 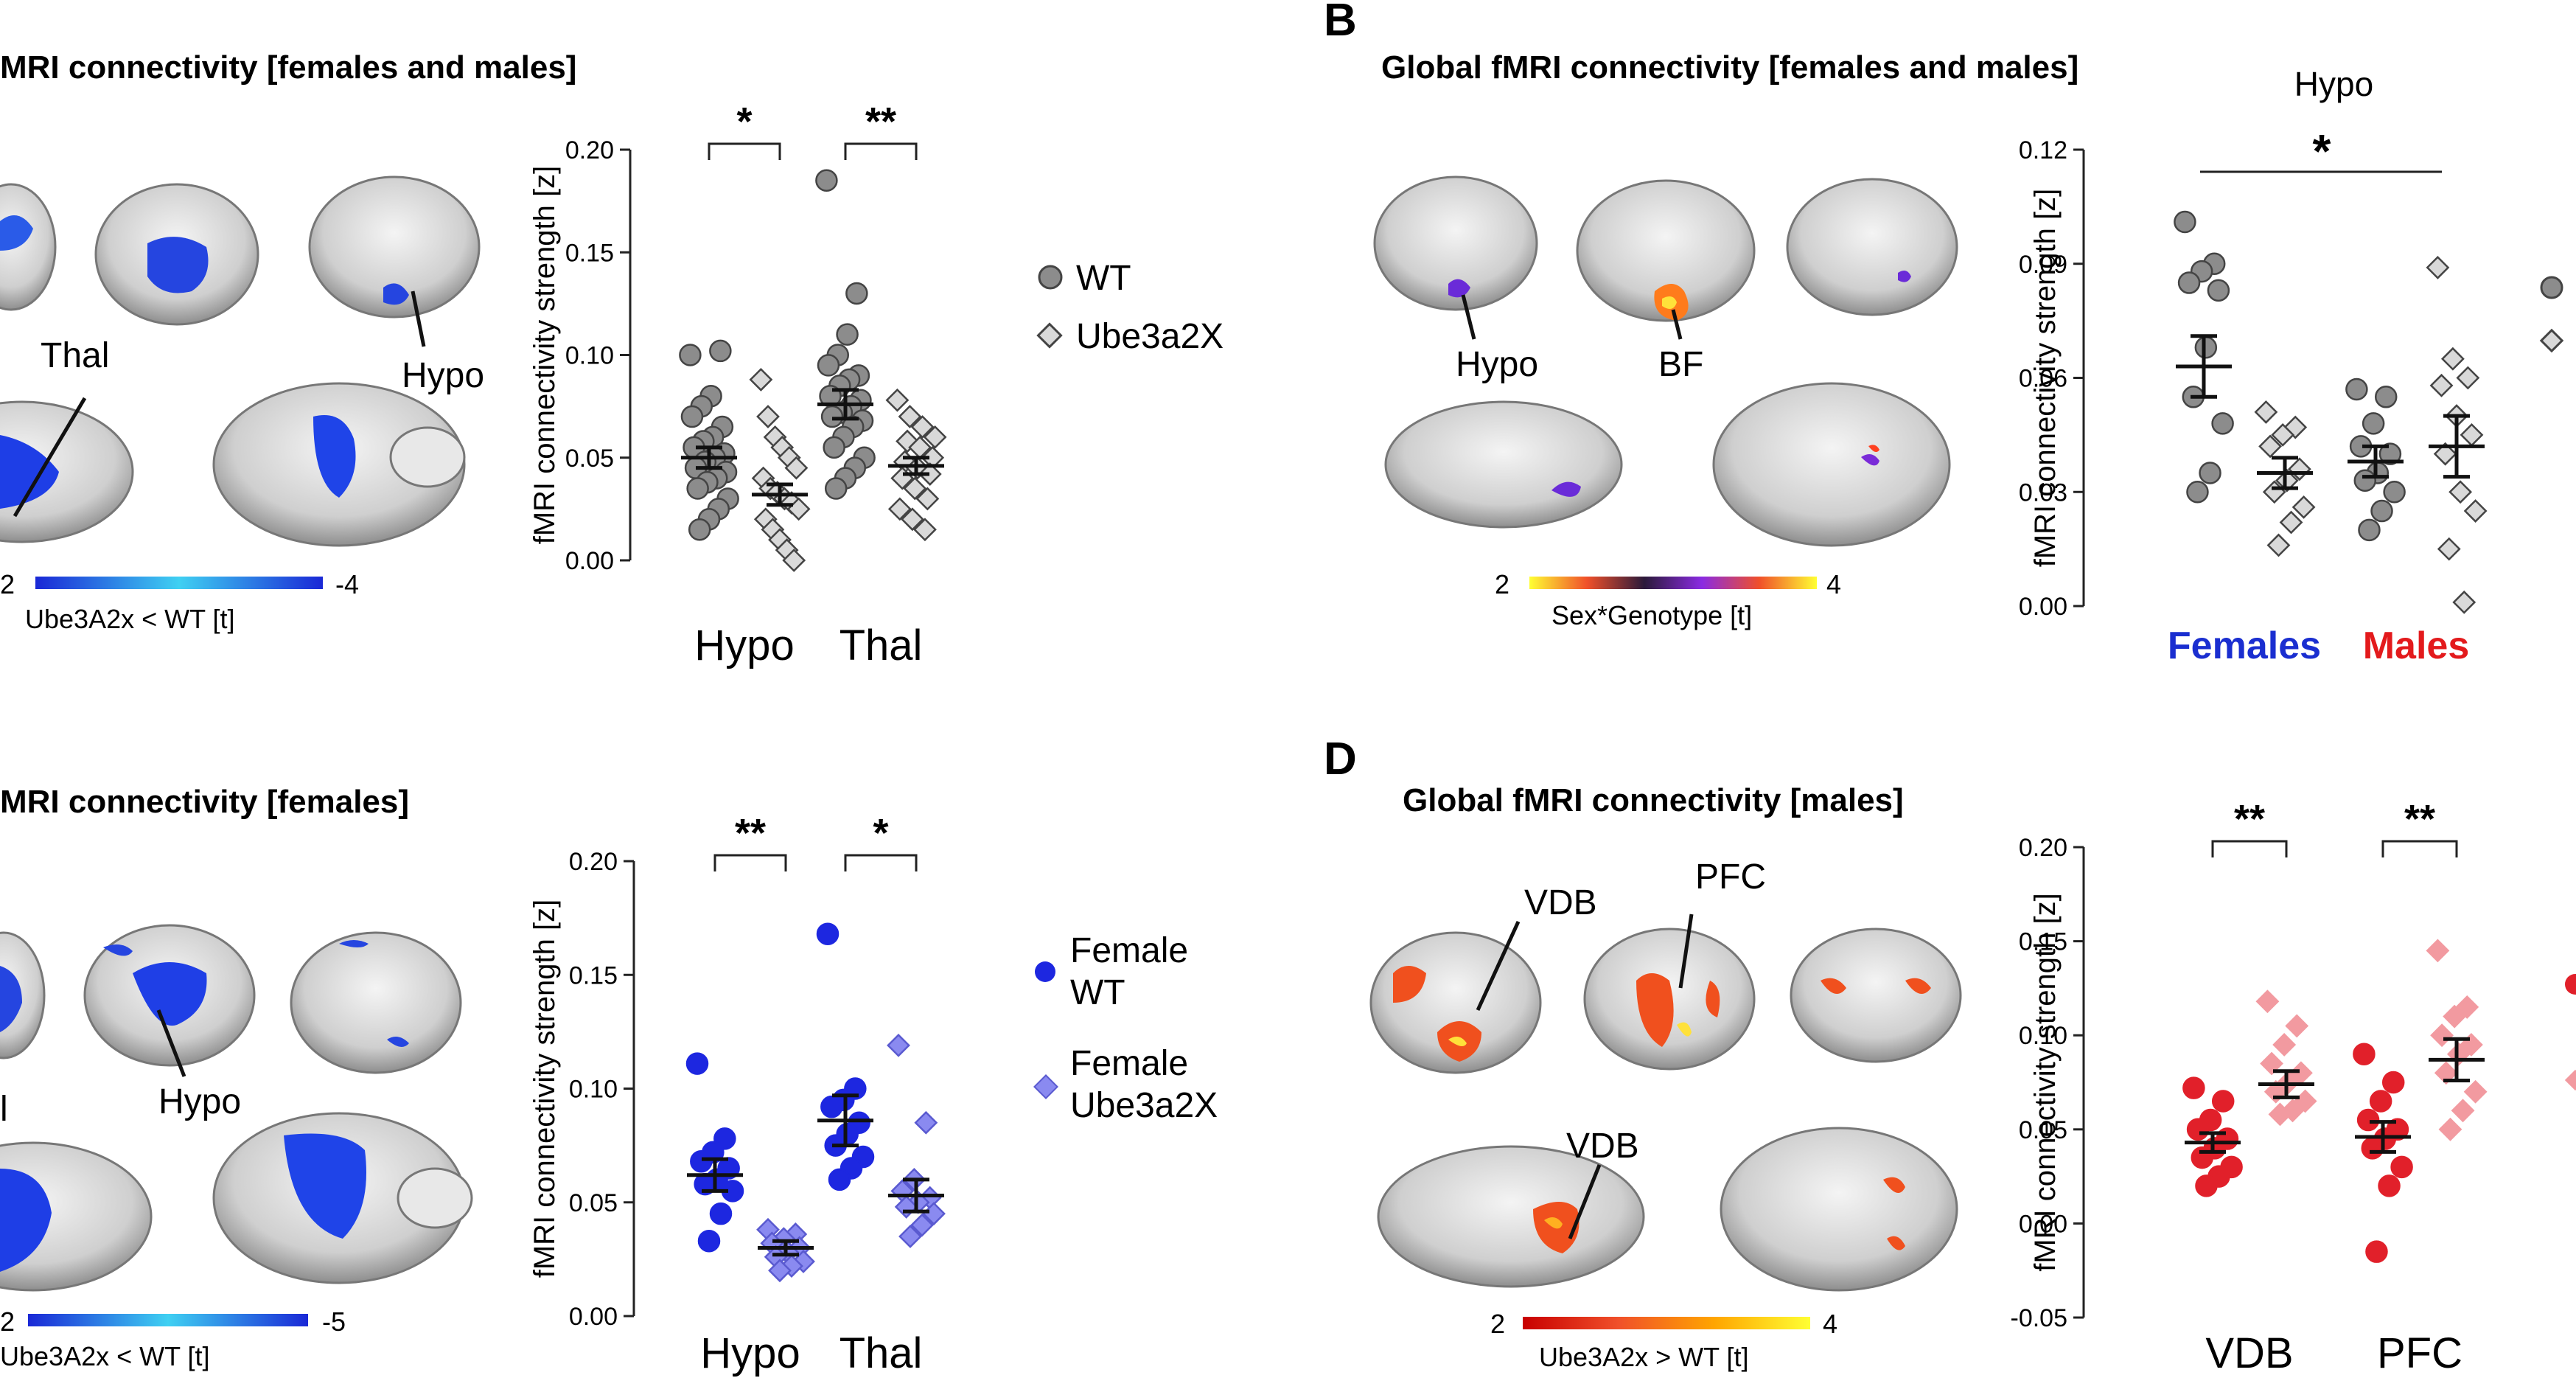 I want to click on legend-c-wt-marker, so click(x=1045, y=971).